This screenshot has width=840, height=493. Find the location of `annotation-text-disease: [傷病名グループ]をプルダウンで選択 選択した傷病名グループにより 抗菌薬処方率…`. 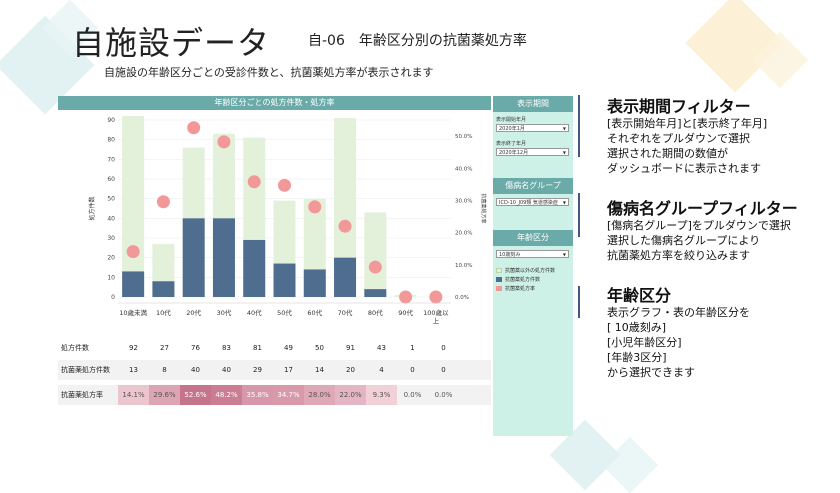

annotation-text-disease: [傷病名グループ]をプルダウンで選択 選択した傷病名グループにより 抗菌薬処方率… is located at coordinates (699, 240).